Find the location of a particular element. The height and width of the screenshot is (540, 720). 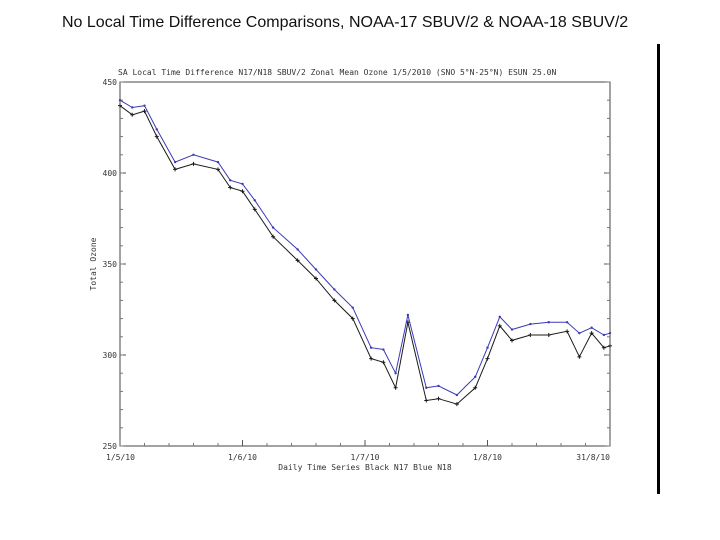

x-tick-label: 1/8/10 is located at coordinates (487, 457).